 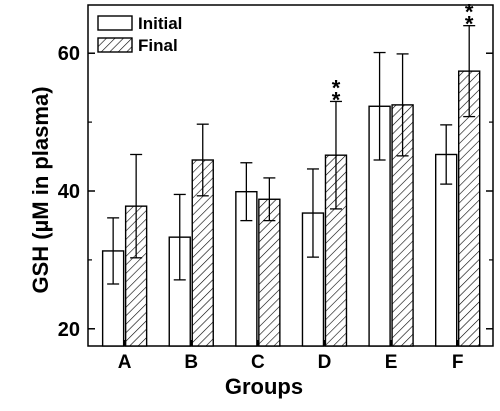 What do you see at coordinates (69, 54) in the screenshot?
I see `y-tick-label-60: 60` at bounding box center [69, 54].